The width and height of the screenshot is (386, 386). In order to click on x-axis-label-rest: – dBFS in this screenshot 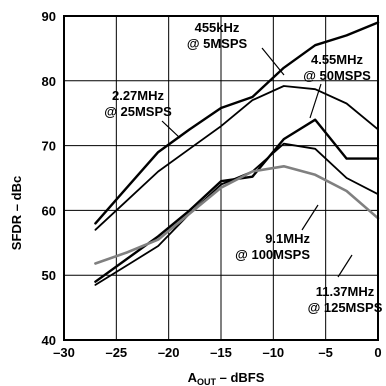, I will do `click(240, 377)`.